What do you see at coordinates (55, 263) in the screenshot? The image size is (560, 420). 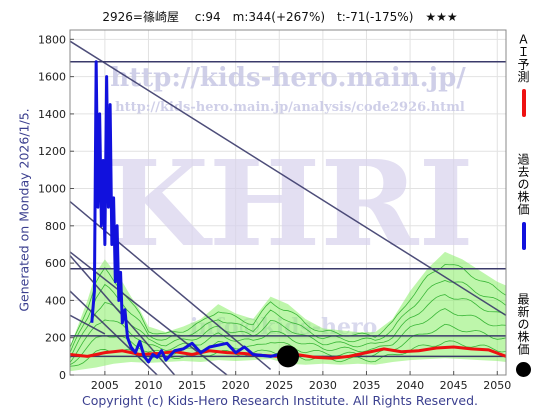 I see `y-tick-label: 600` at bounding box center [55, 263].